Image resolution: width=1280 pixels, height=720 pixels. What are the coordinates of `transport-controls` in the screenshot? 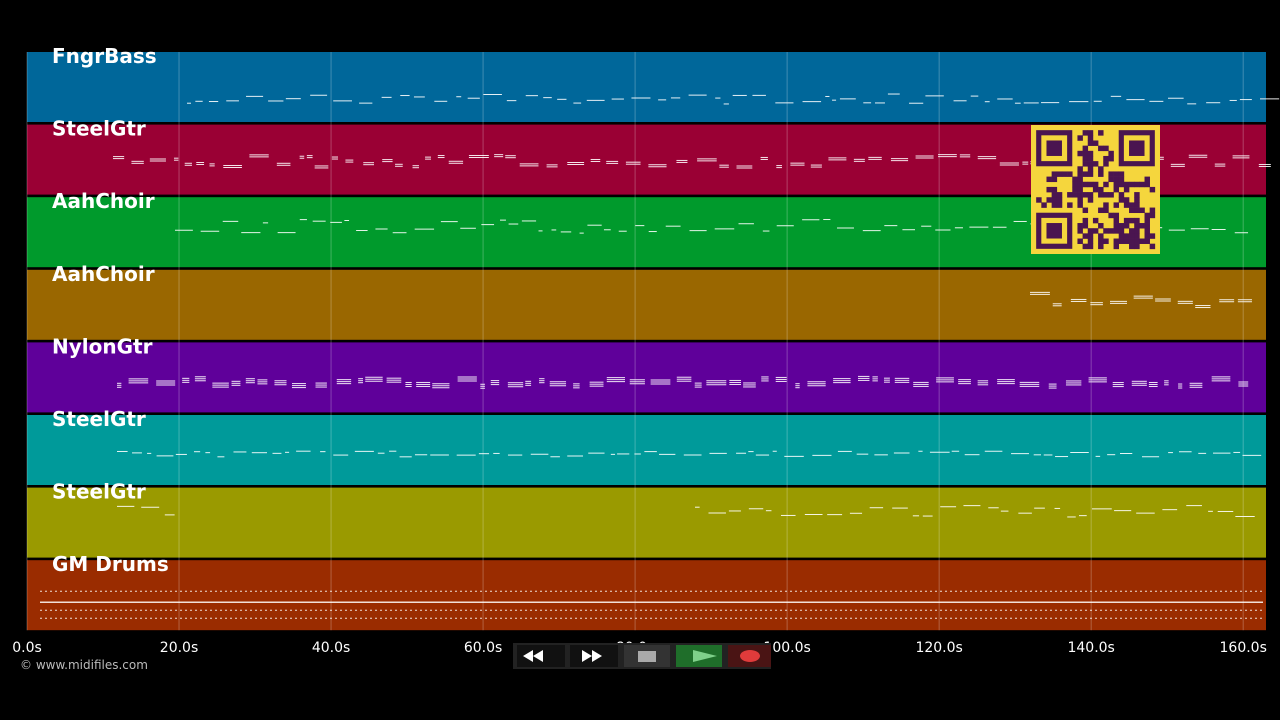 It's located at (642, 656).